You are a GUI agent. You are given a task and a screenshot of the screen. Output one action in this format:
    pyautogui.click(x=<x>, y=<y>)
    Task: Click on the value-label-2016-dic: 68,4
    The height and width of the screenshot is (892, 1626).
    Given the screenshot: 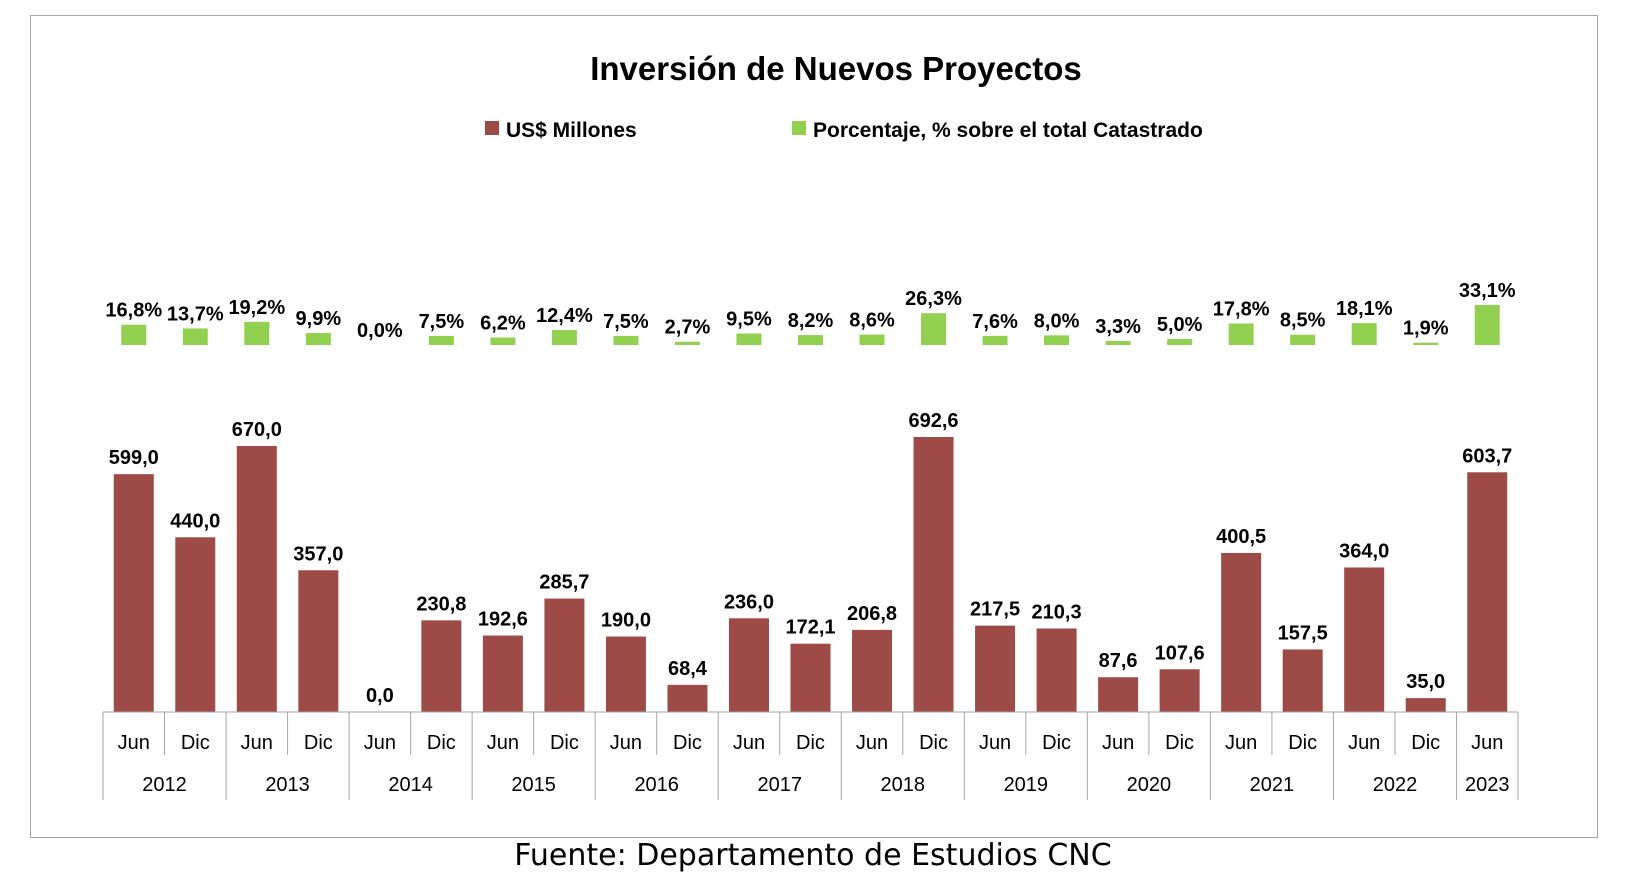 What is the action you would take?
    pyautogui.click(x=688, y=669)
    